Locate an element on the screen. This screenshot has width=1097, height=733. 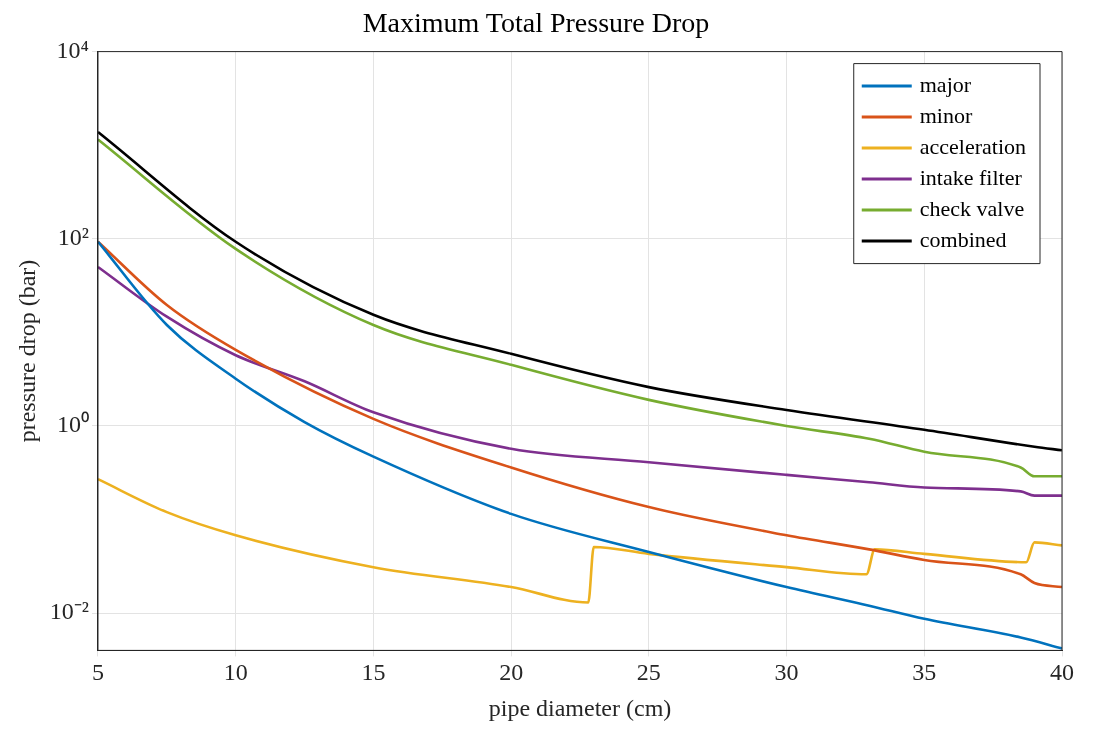
y-tick-label: 10⁻² is located at coordinates (69, 611).